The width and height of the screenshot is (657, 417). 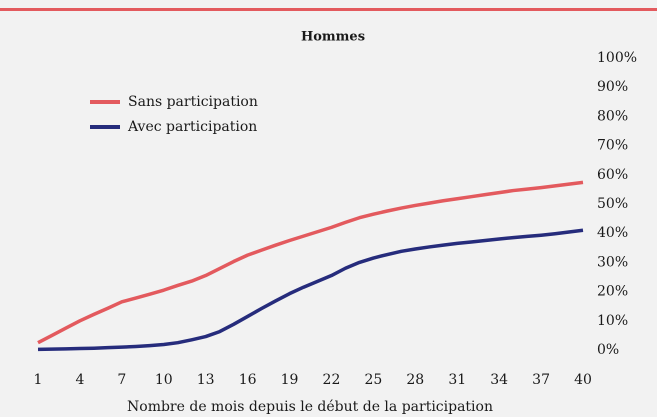 What do you see at coordinates (612, 292) in the screenshot?
I see `y-tick-label: 20%` at bounding box center [612, 292].